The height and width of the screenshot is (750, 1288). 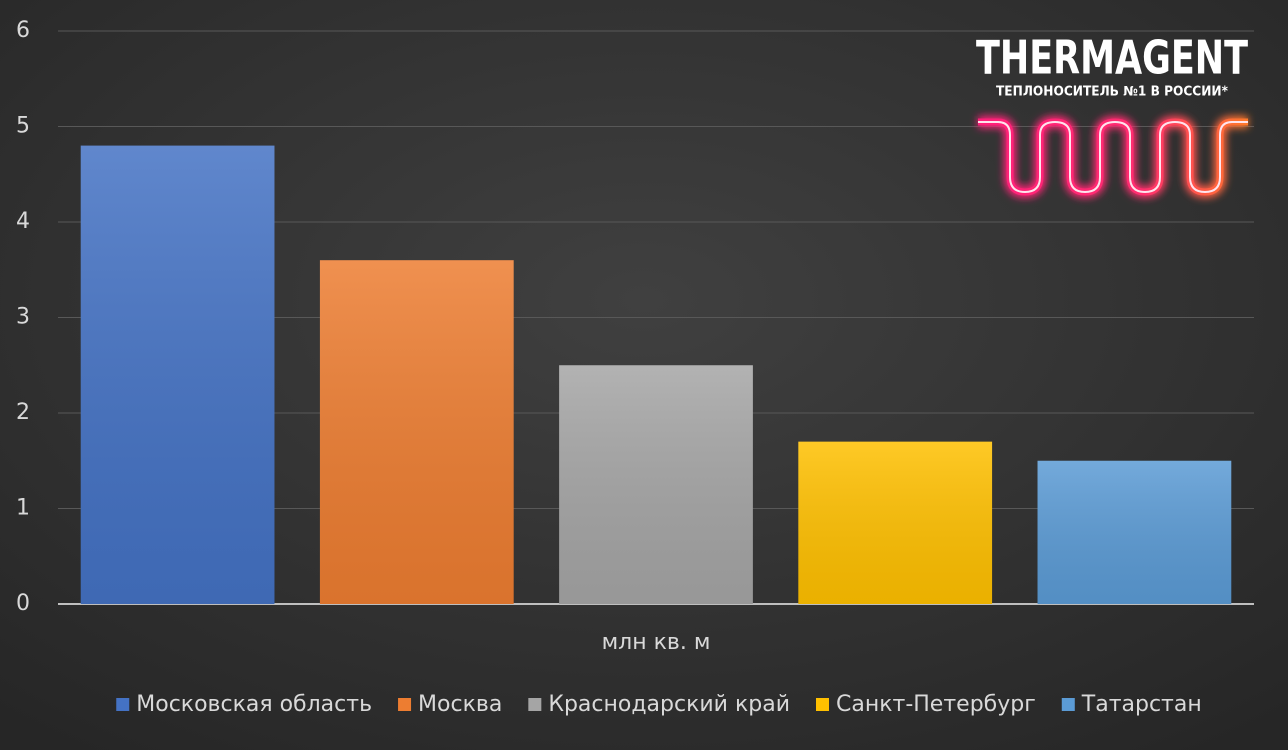 I want to click on legend-item: Санкт-Петербург, so click(x=926, y=704).